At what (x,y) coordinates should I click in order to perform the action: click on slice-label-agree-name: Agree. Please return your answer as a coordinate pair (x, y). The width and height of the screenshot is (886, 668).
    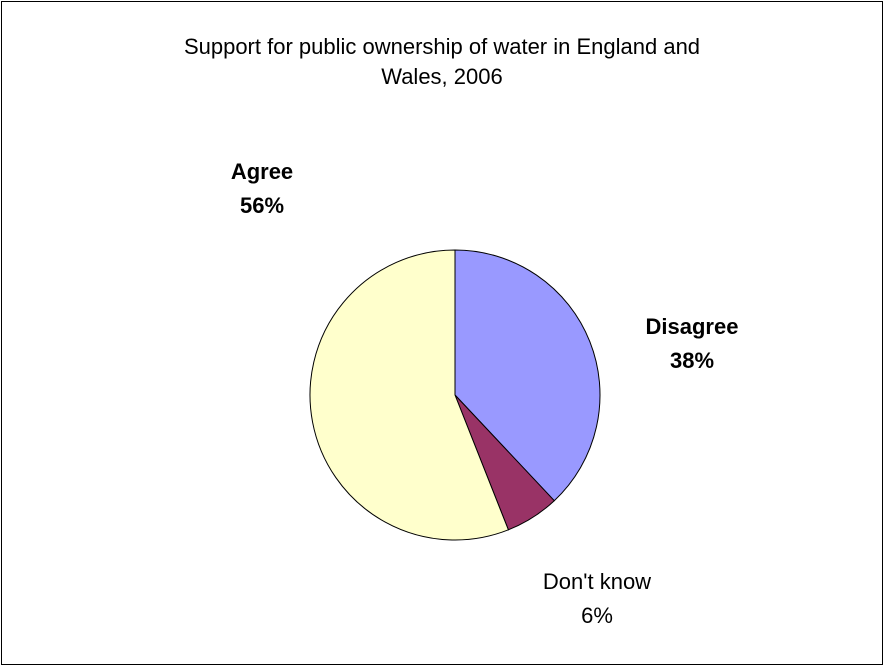
    Looking at the image, I should click on (262, 171).